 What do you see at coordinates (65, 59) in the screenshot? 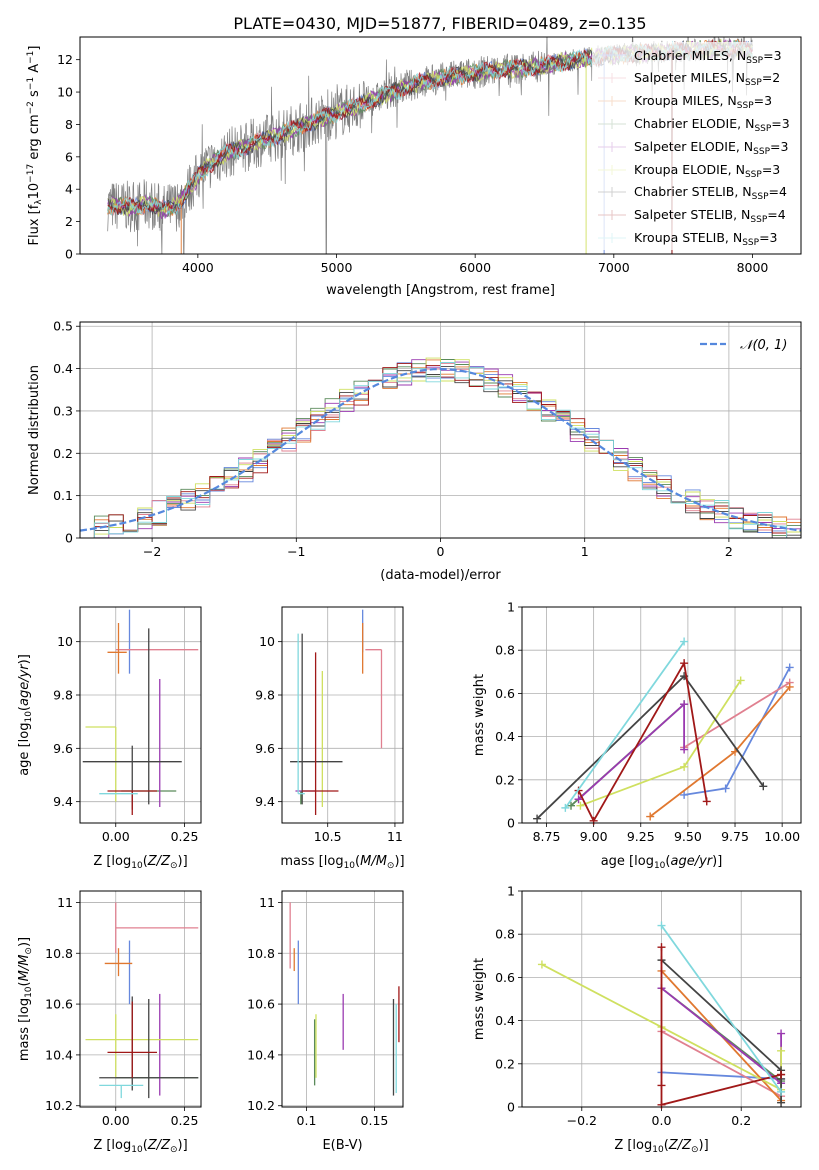
I see `y-tick-label: 12` at bounding box center [65, 59].